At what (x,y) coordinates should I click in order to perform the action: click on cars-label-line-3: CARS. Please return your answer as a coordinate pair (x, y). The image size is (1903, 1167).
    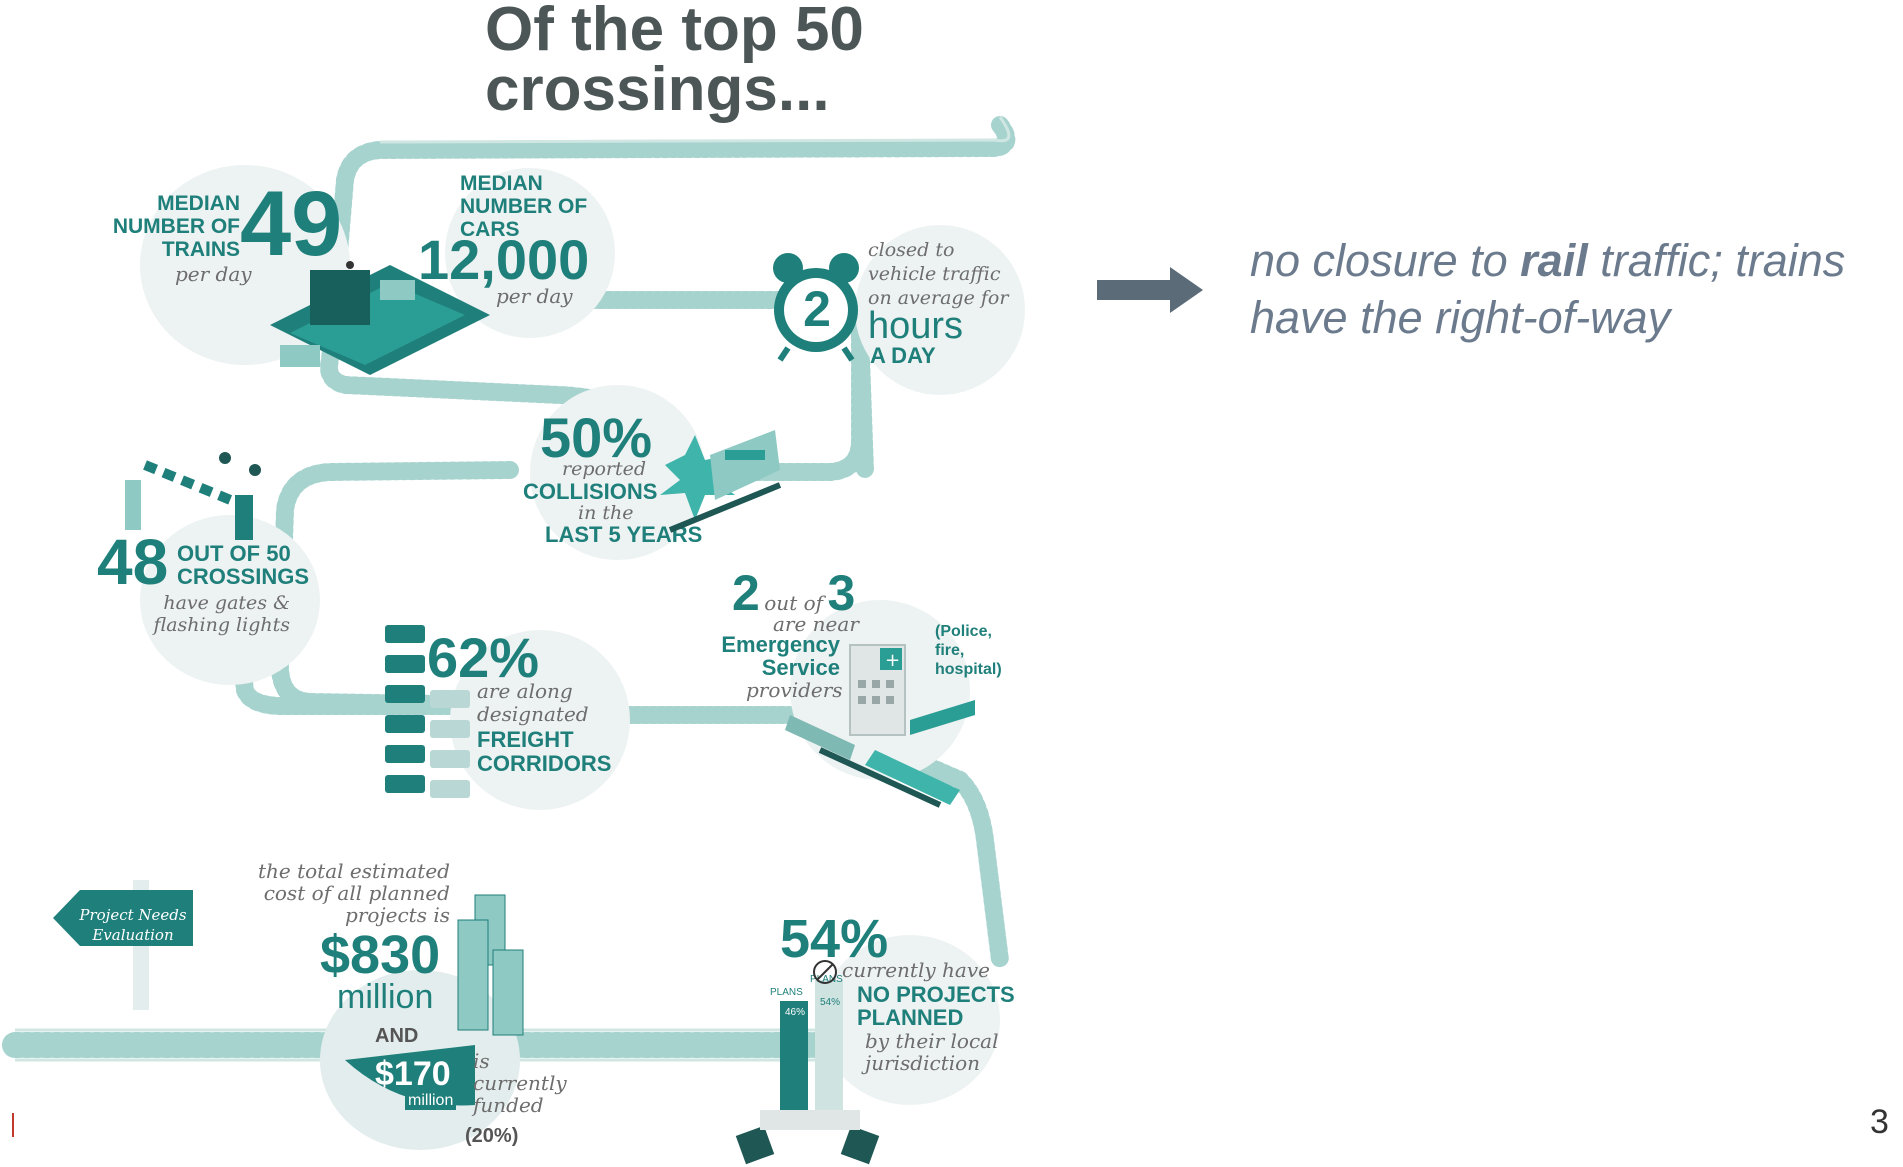
    Looking at the image, I should click on (490, 229).